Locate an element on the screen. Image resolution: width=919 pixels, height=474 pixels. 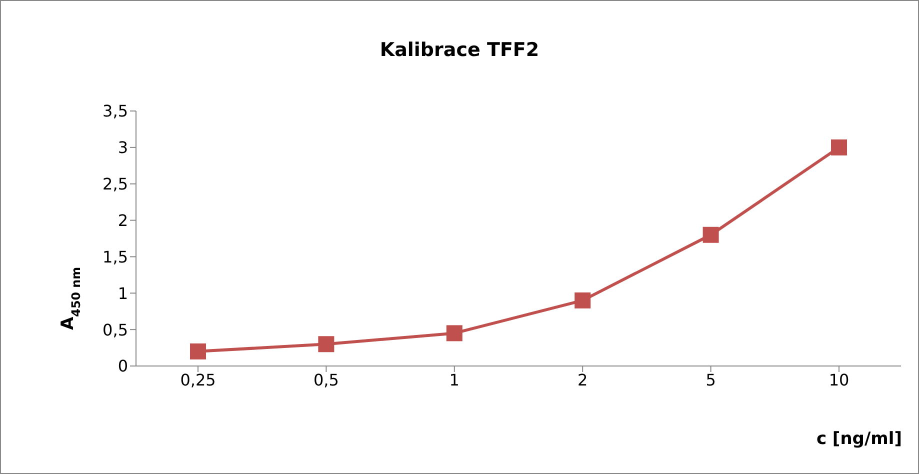
x-tick-label: 5 is located at coordinates (711, 380).